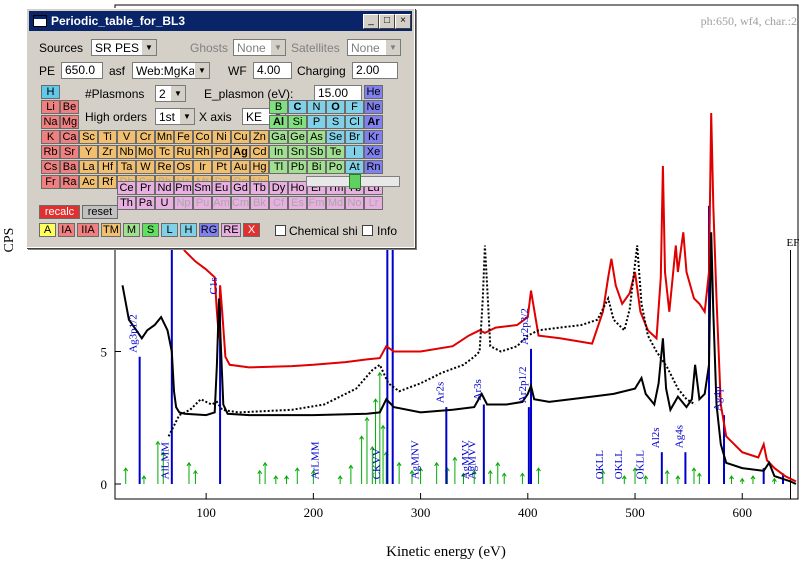 The height and width of the screenshot is (562, 807). I want to click on element-f: F, so click(354, 107).